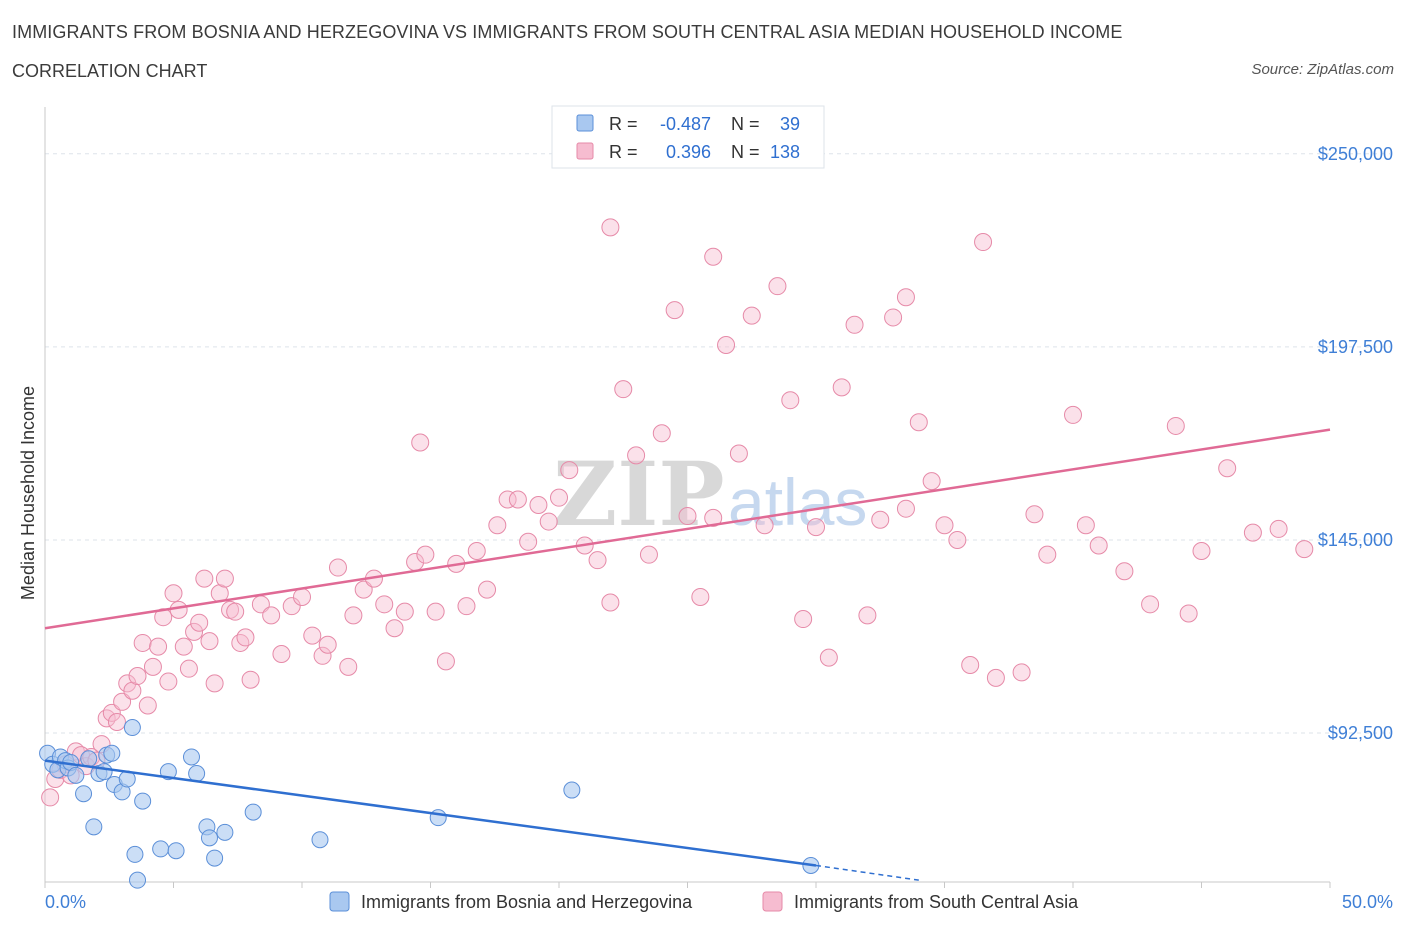 This screenshot has width=1406, height=930. Describe the element at coordinates (1367, 902) in the screenshot. I see `x-tick-label-1: 50.0%` at that location.